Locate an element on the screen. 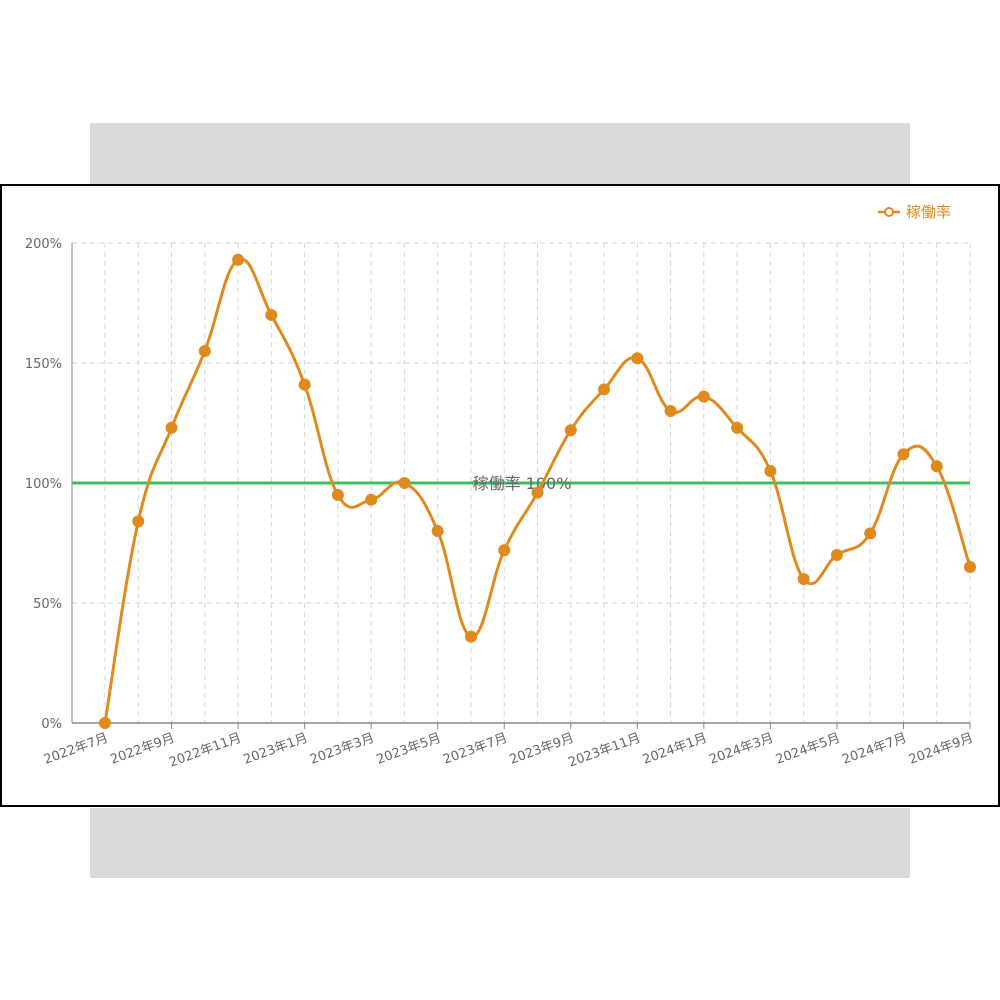  y-tick-label: 50% is located at coordinates (47, 604).